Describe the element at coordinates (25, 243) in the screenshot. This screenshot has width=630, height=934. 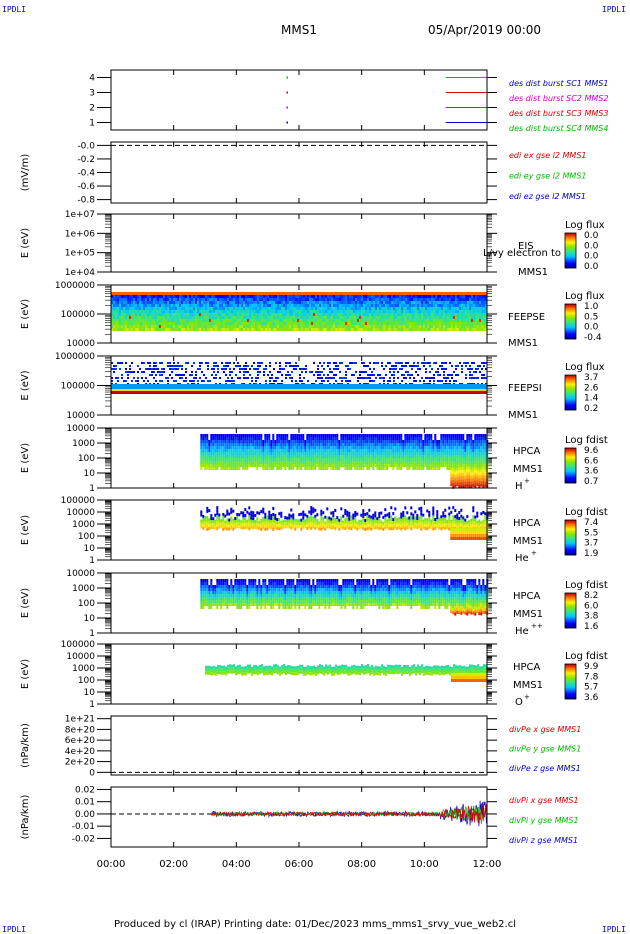
I see `y-axis-label: E (eV)` at that location.